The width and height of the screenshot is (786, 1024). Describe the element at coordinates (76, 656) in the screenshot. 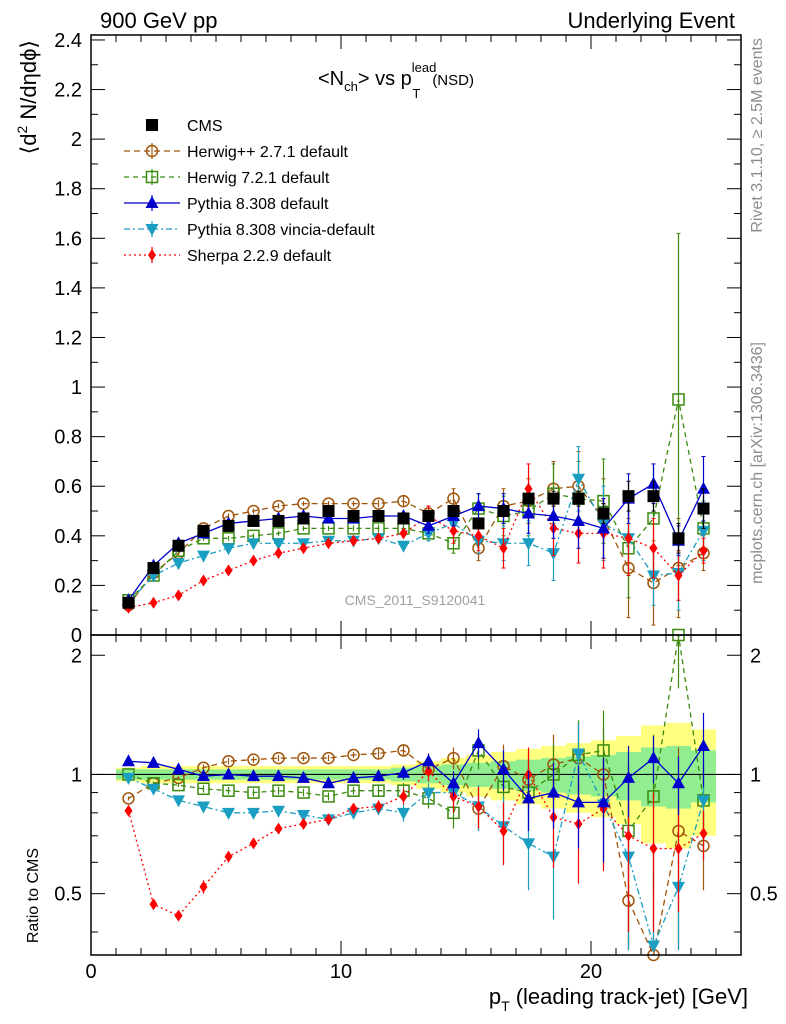

I see `ratio-tick-label: 2` at that location.